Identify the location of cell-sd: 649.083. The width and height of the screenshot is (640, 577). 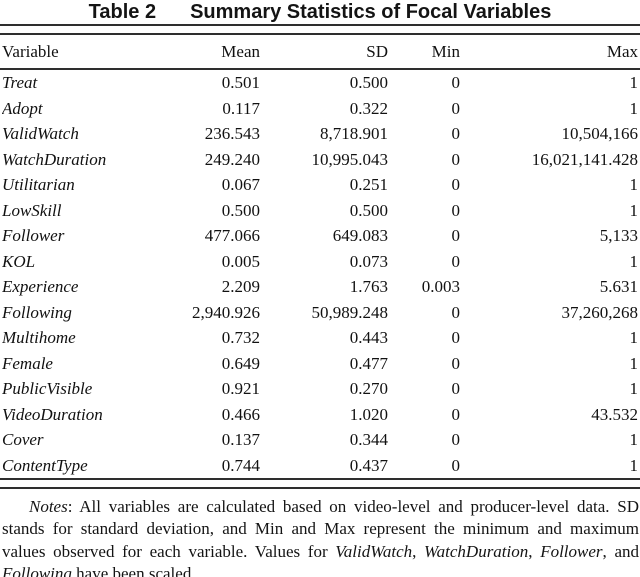
(360, 235).